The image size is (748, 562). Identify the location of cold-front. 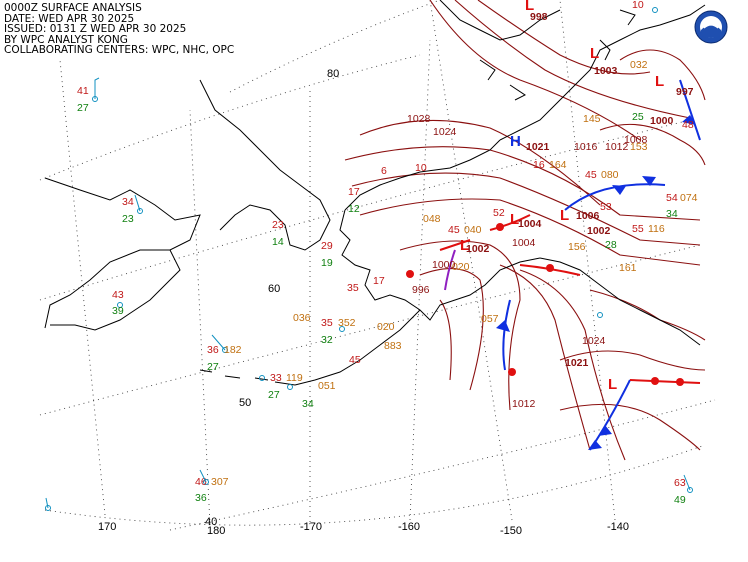
(615, 197).